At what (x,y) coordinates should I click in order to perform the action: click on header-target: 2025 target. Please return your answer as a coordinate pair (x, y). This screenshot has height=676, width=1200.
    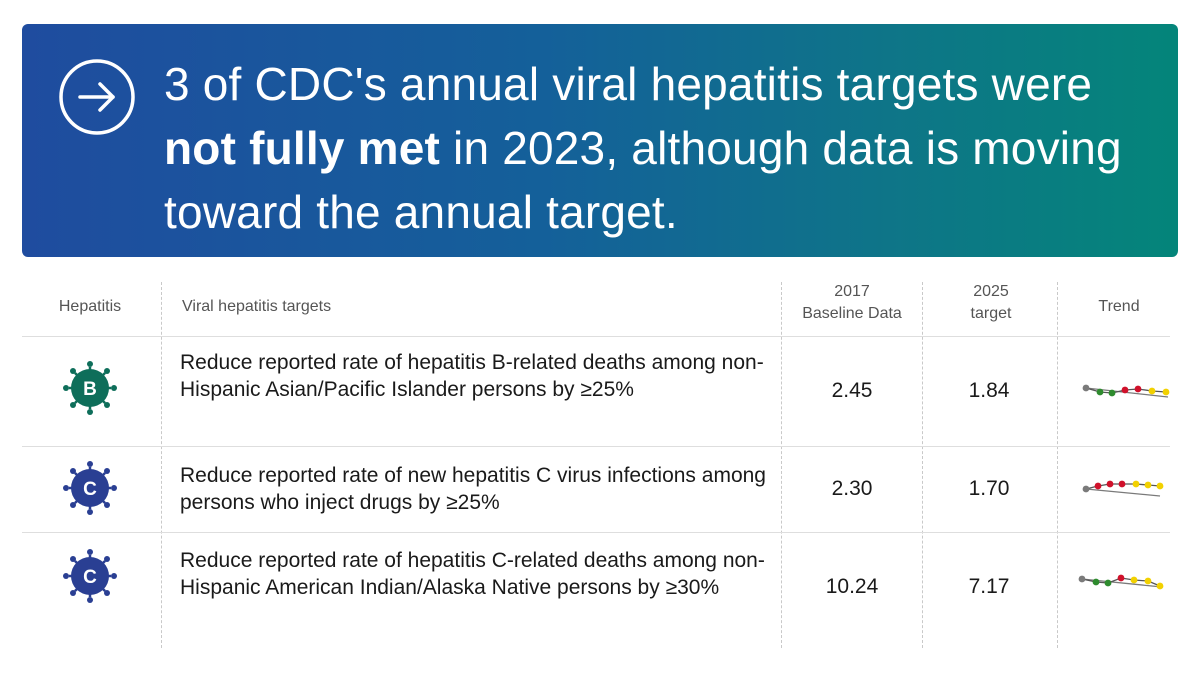
    Looking at the image, I should click on (991, 303).